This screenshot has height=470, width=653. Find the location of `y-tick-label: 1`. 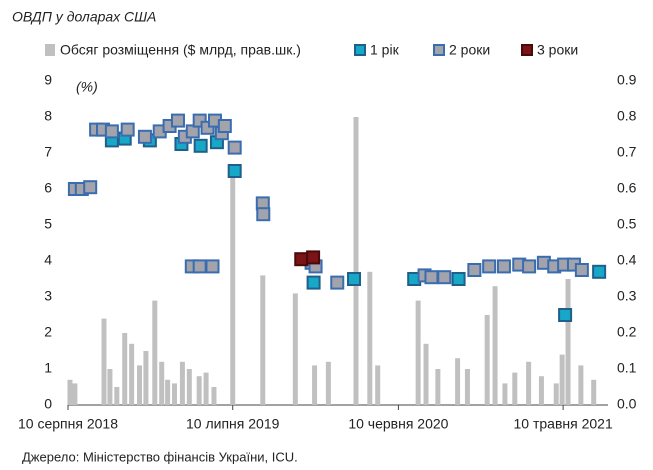

y-tick-label: 1 is located at coordinates (48, 368).